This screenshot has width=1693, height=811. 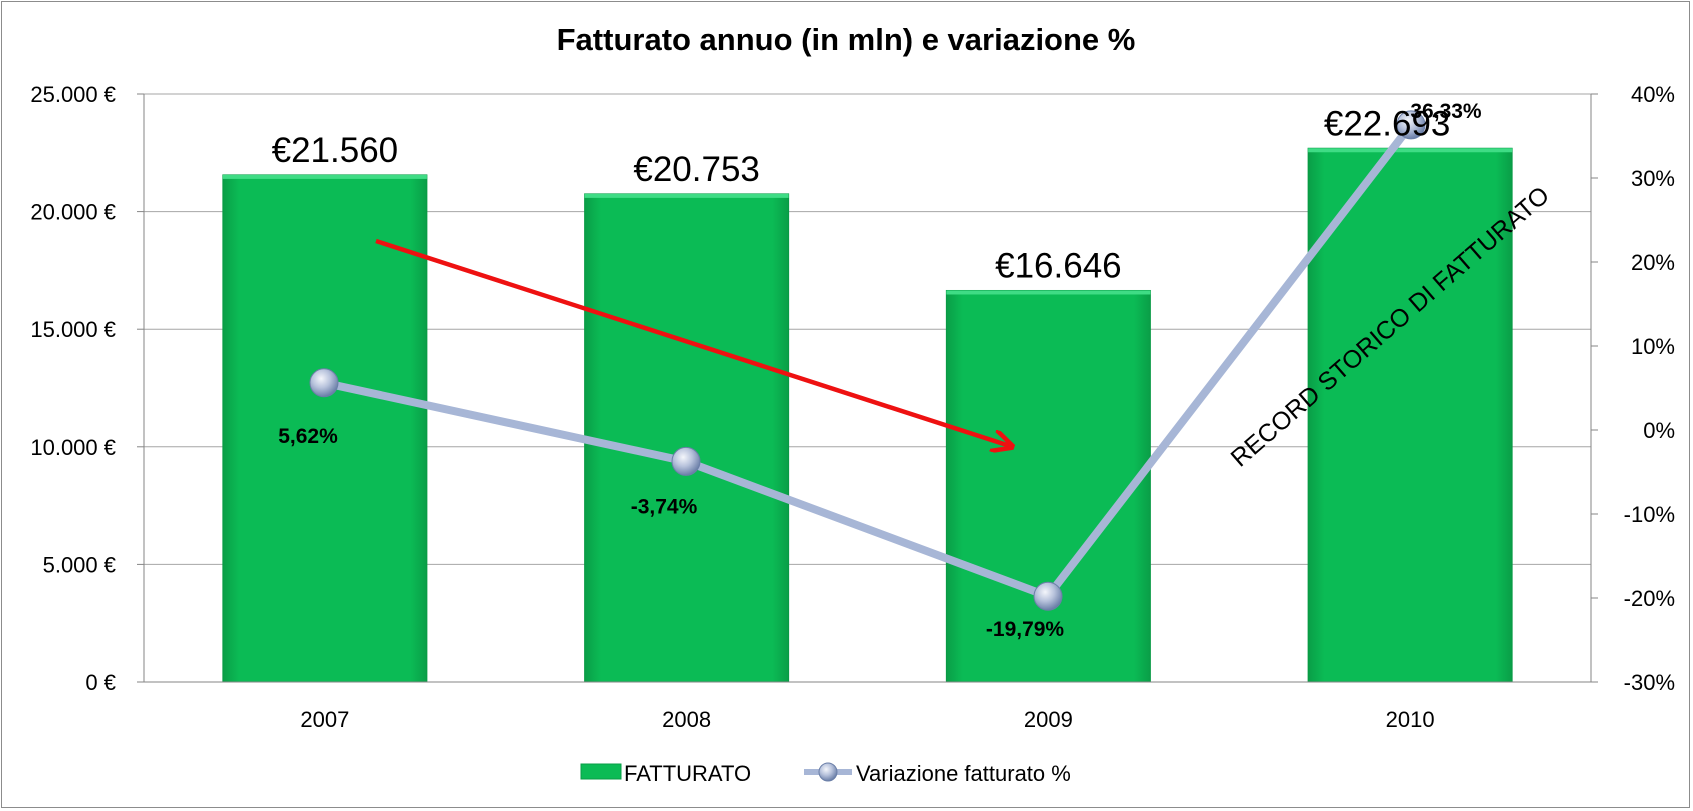 What do you see at coordinates (1410, 415) in the screenshot?
I see `bar-2010` at bounding box center [1410, 415].